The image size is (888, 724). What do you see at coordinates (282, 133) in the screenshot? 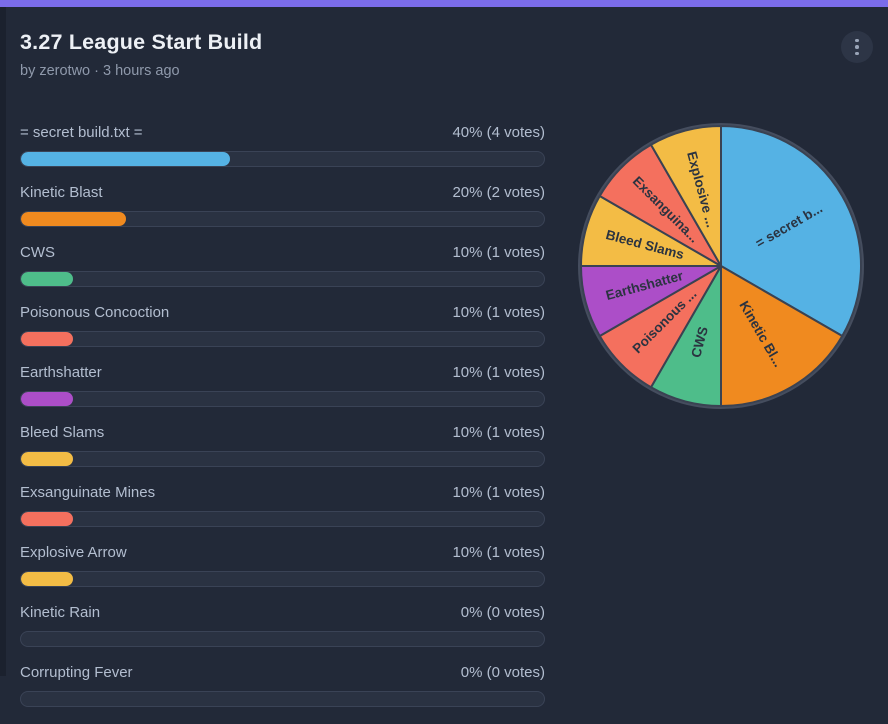
I see `poll-option-line: = secret build.txt = 40% (4 votes)` at bounding box center [282, 133].